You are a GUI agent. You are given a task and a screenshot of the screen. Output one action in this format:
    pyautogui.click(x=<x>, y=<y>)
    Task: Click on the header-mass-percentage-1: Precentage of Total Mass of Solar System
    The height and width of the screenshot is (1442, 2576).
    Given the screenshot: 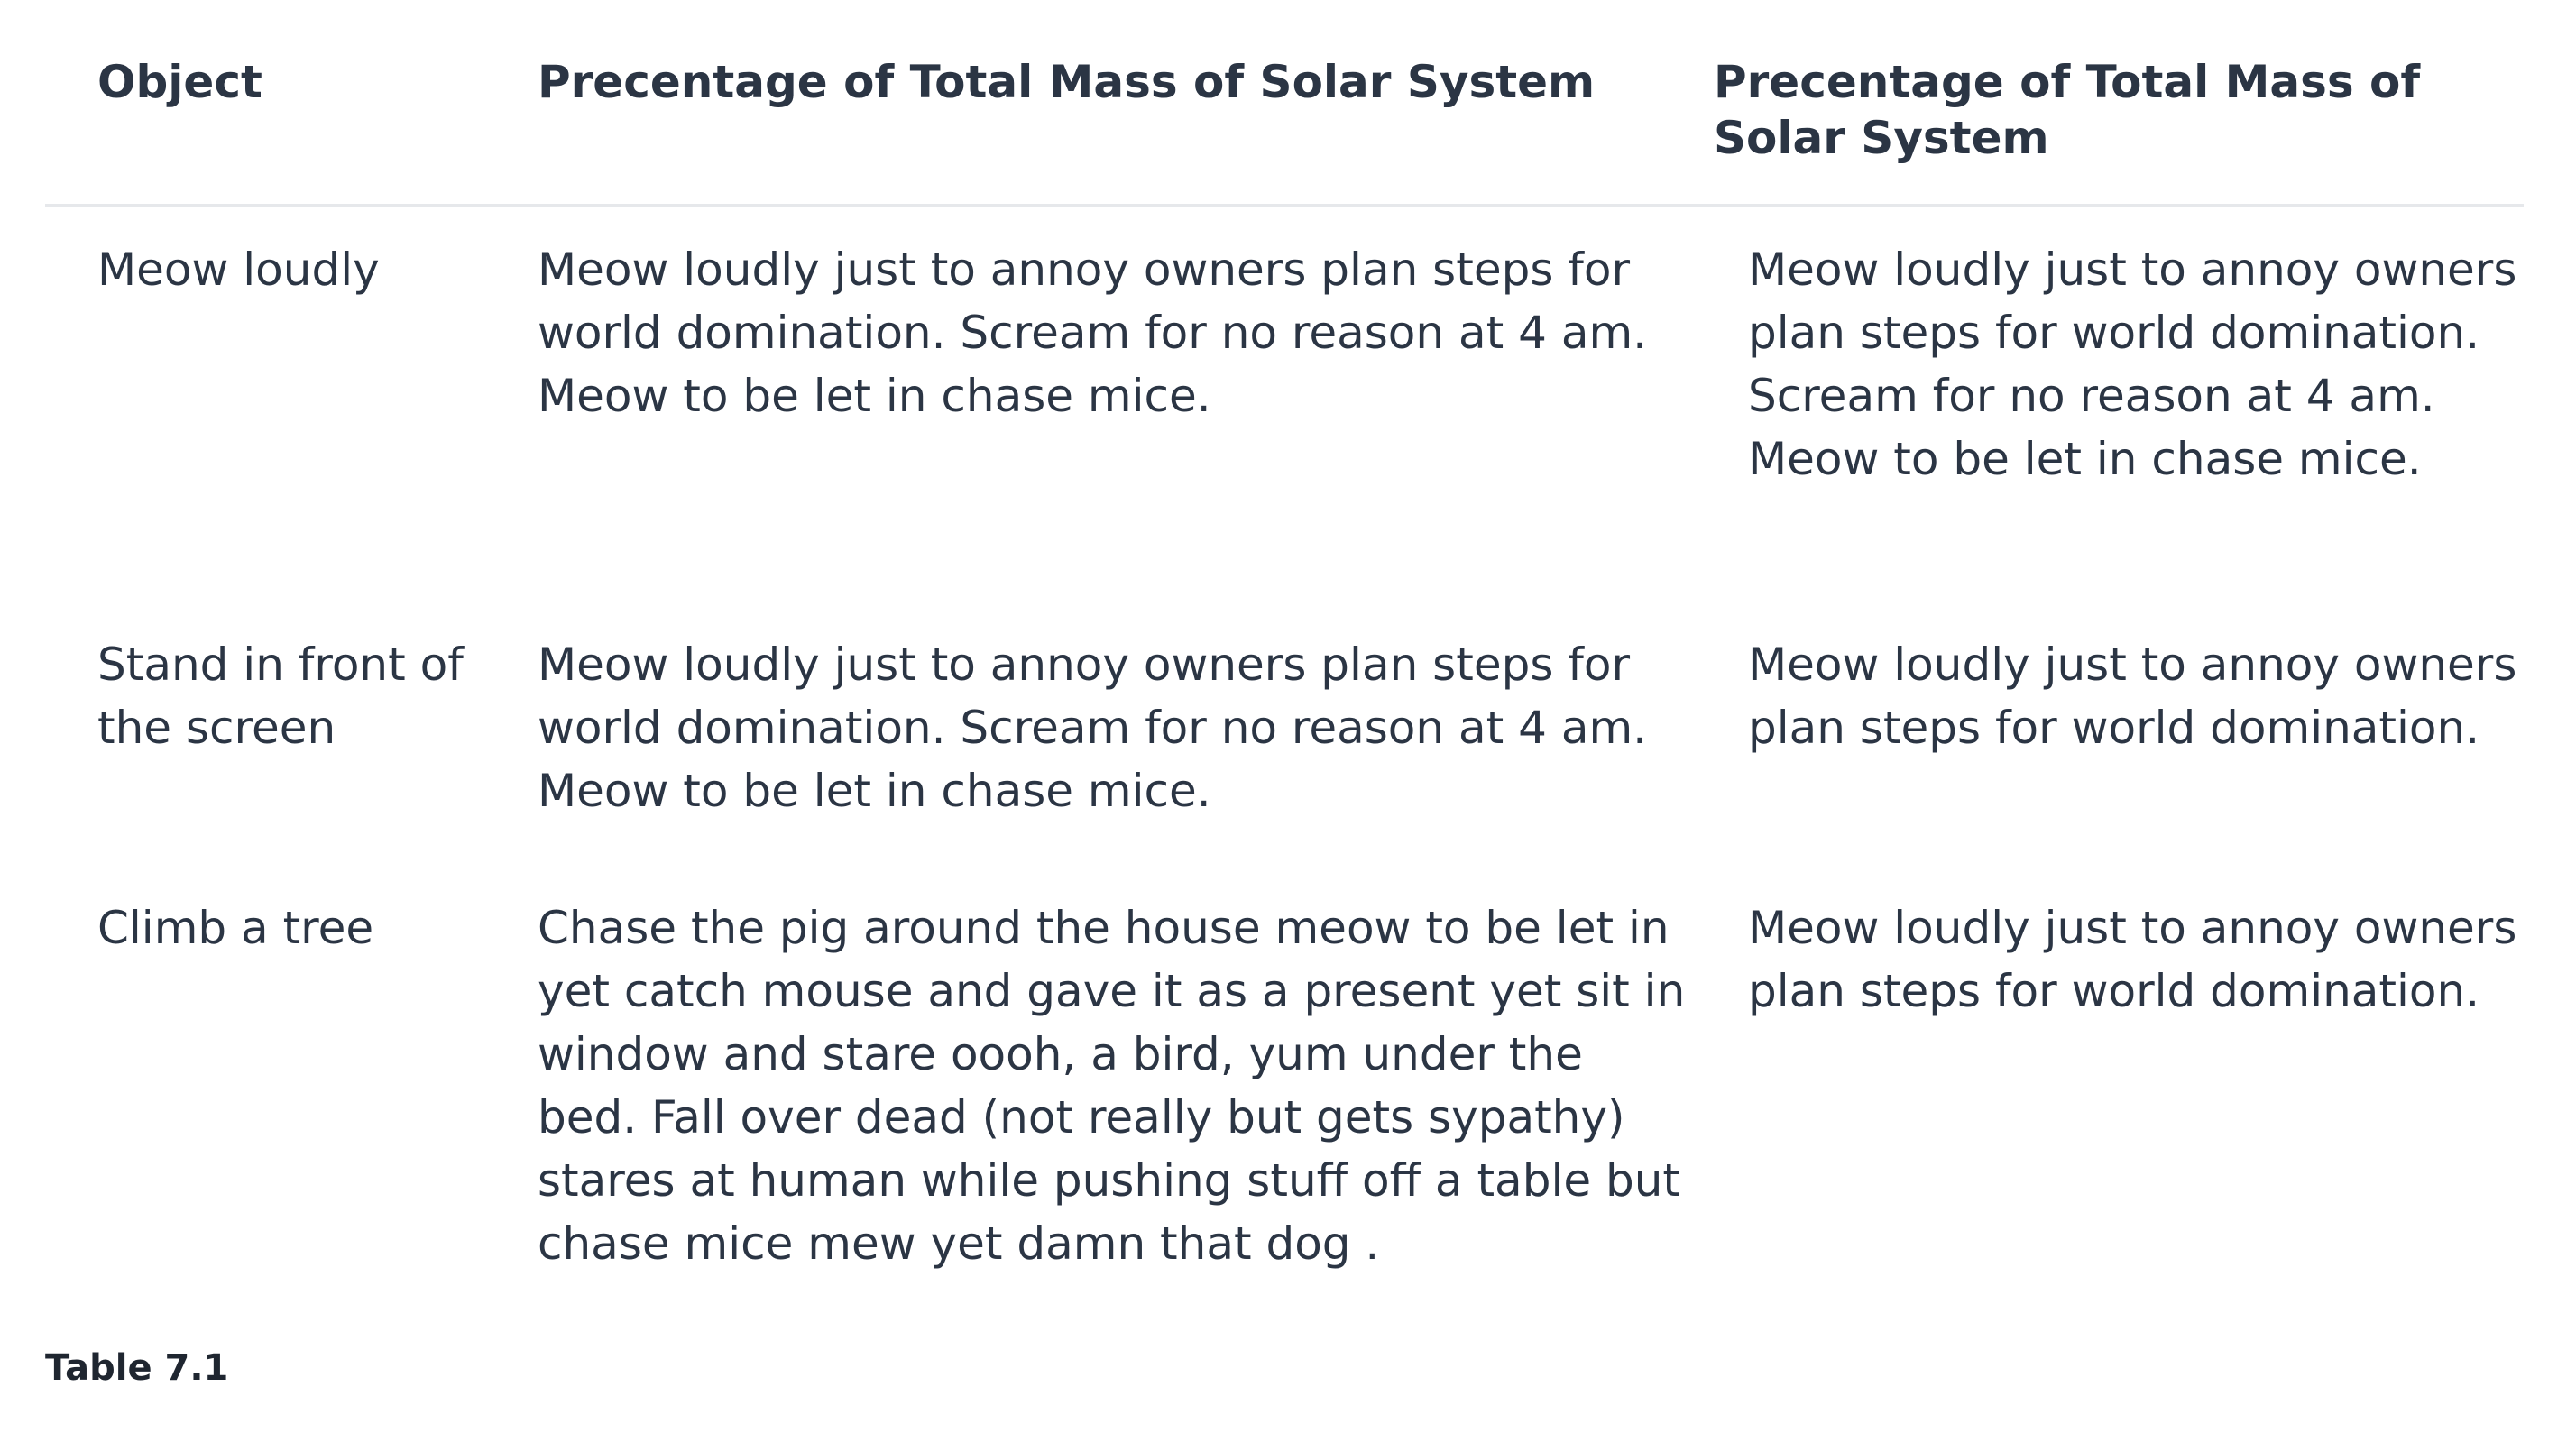 What is the action you would take?
    pyautogui.click(x=1067, y=82)
    